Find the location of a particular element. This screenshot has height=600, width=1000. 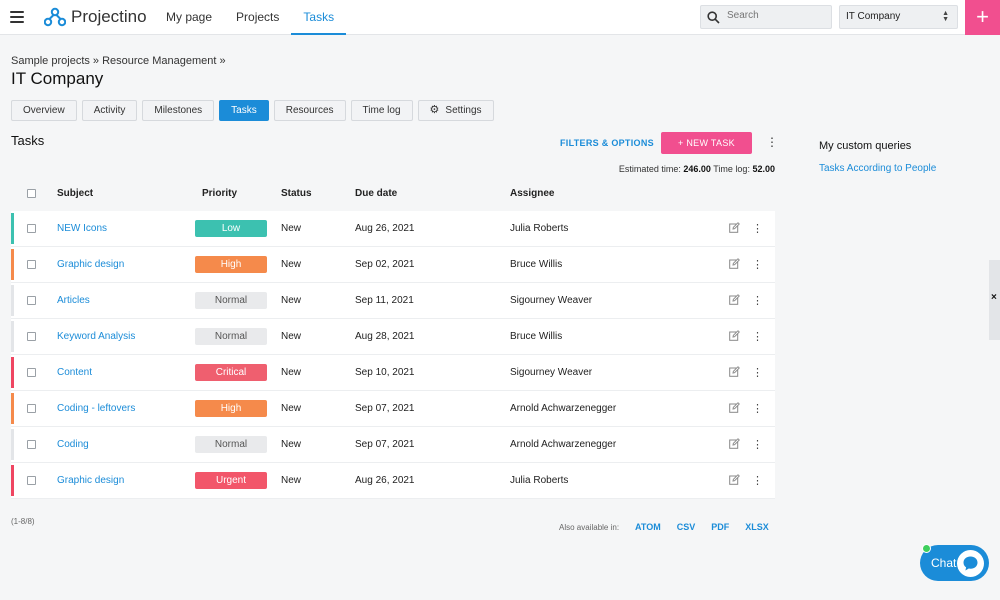

nav-my-page: My page is located at coordinates (189, 17).